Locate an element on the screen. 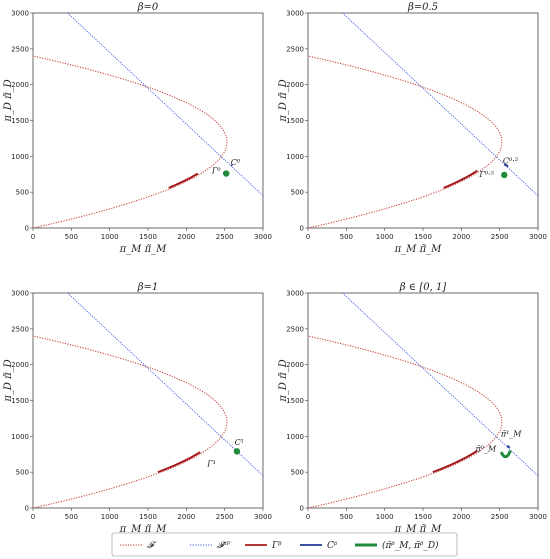 Image resolution: width=550 pixels, height=559 pixels. annotation: Γ⁰ is located at coordinates (216, 171).